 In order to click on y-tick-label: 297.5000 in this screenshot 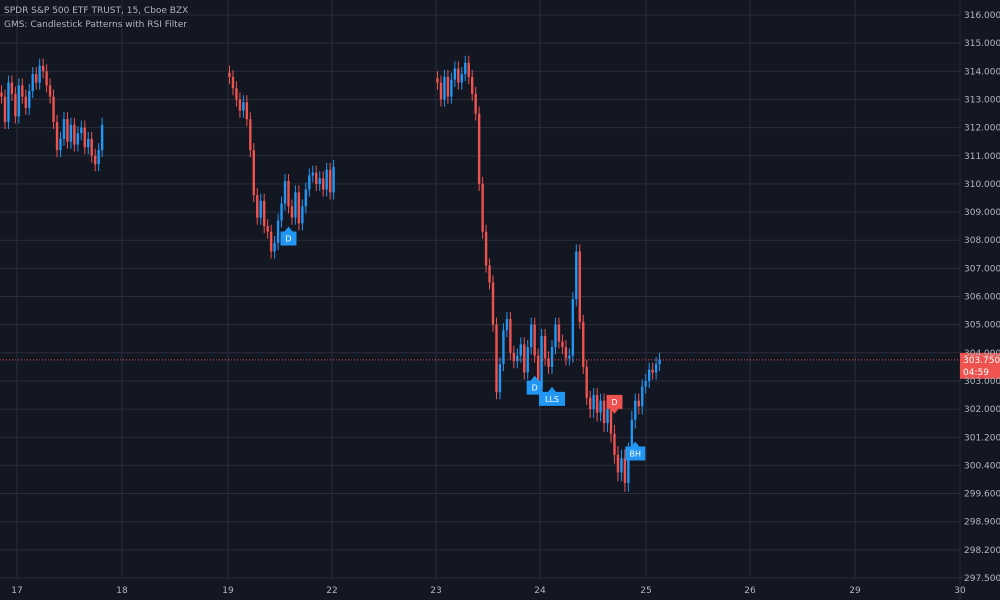, I will do `click(982, 579)`.